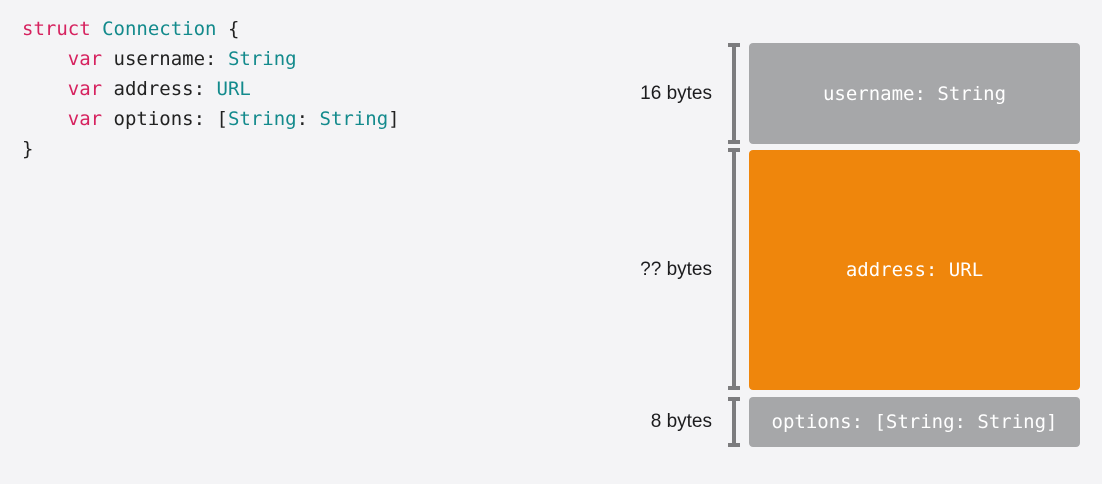 The height and width of the screenshot is (484, 1102). What do you see at coordinates (211, 119) in the screenshot?
I see `code-line: var options: [String: String]` at bounding box center [211, 119].